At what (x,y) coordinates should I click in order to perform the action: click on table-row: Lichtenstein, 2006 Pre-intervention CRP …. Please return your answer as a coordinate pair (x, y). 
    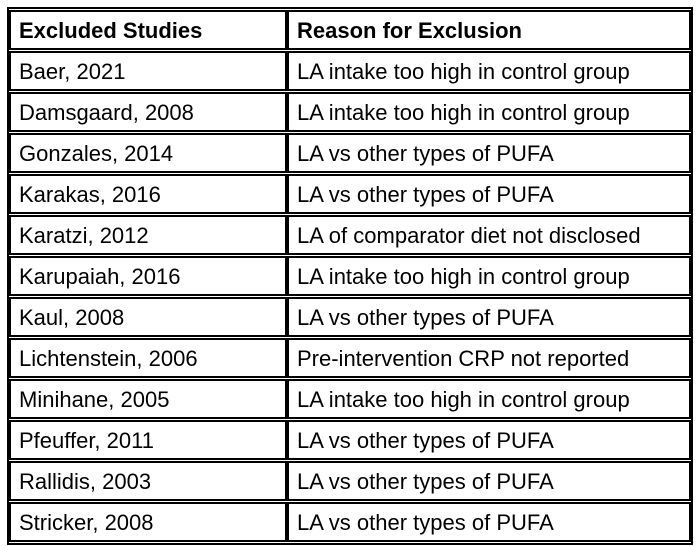
    Looking at the image, I should click on (350, 358).